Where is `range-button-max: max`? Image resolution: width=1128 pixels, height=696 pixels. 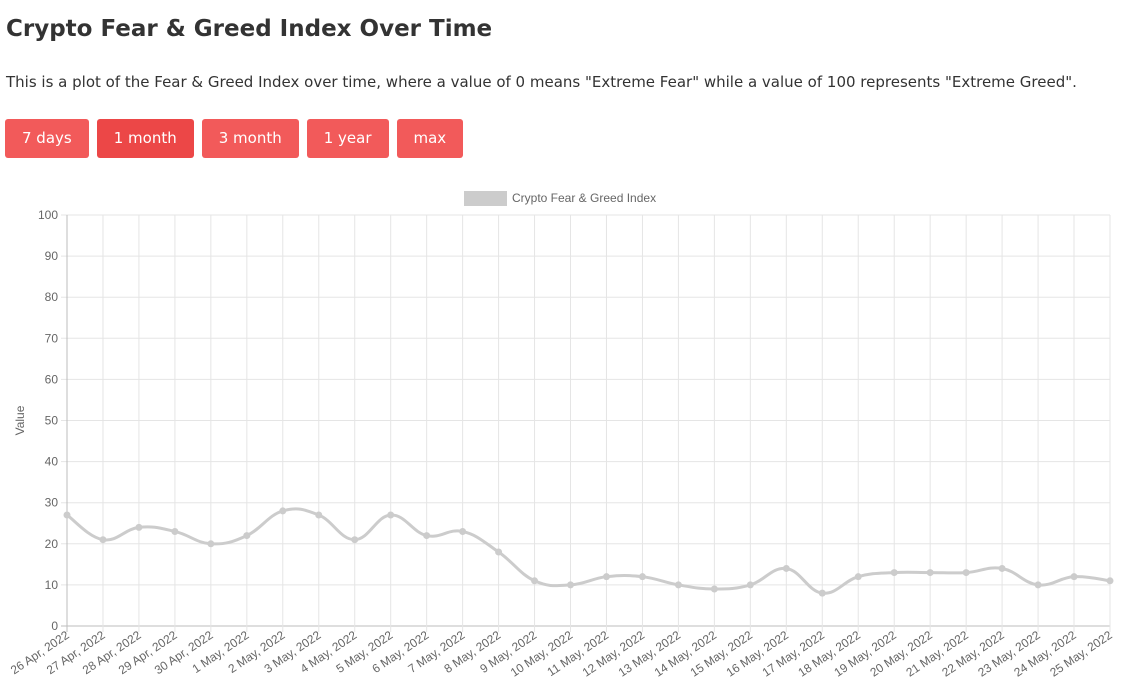 range-button-max: max is located at coordinates (430, 138).